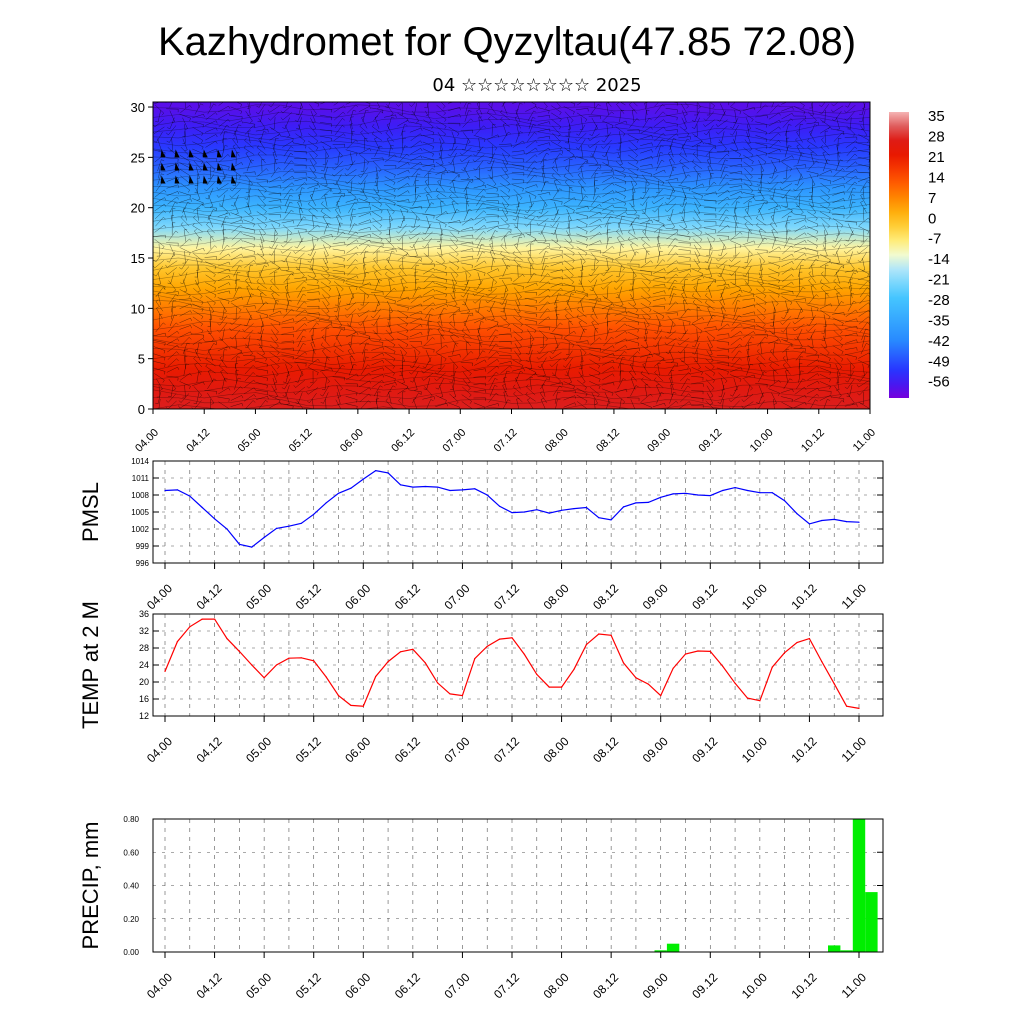  What do you see at coordinates (407, 749) in the screenshot?
I see `x-tick-label: 06.12` at bounding box center [407, 749].